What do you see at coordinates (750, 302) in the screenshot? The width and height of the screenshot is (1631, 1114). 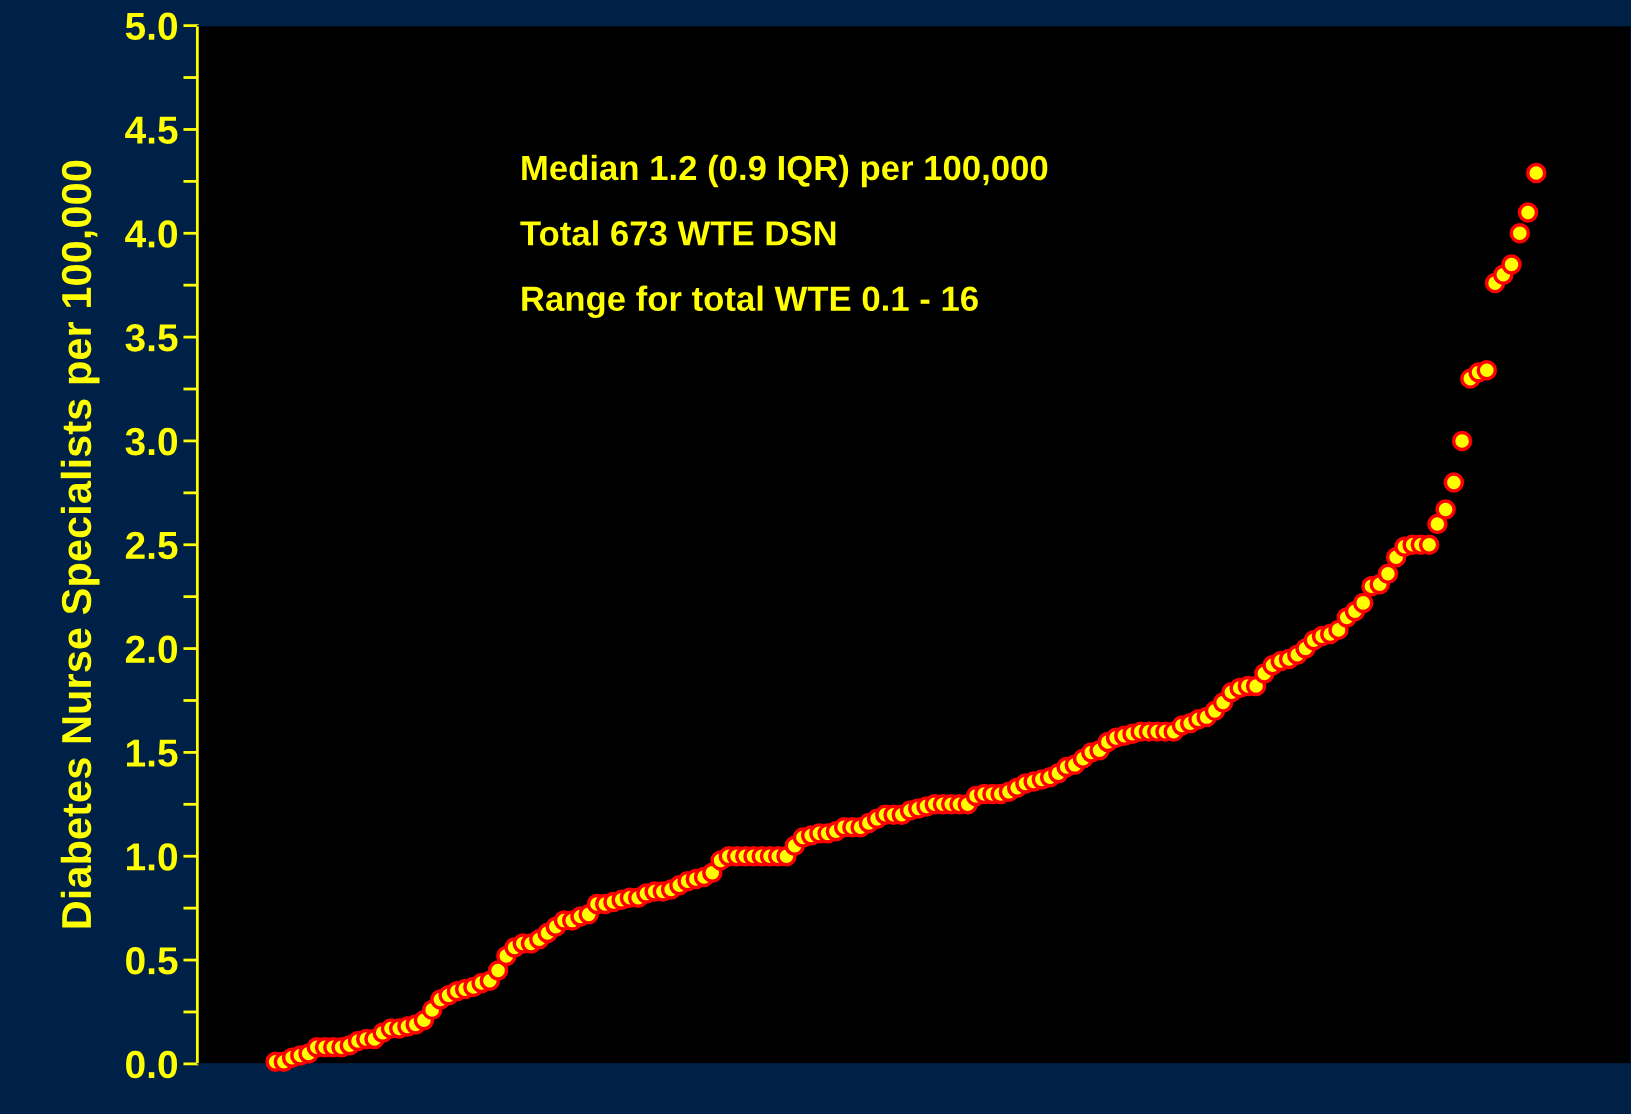 I see `annotation: Range for total WTE 0.1 - 16` at bounding box center [750, 302].